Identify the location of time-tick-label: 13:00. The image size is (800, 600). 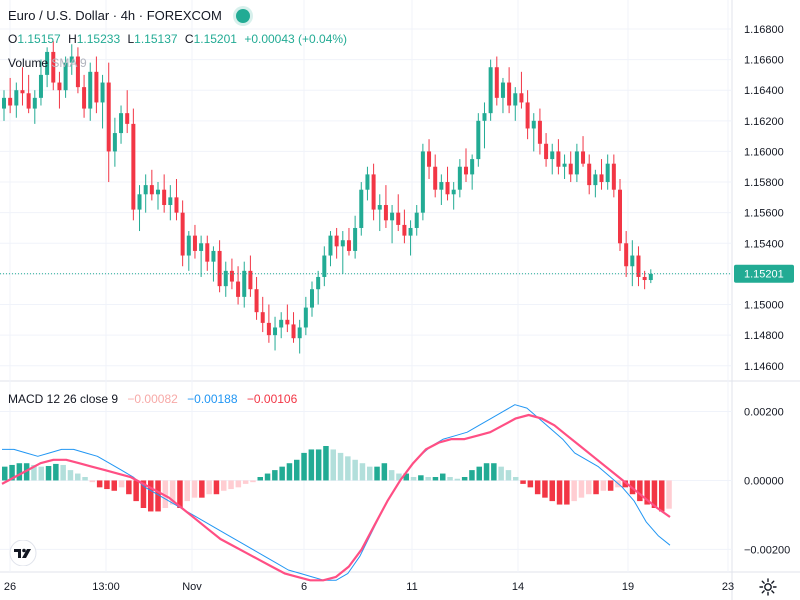
(106, 587).